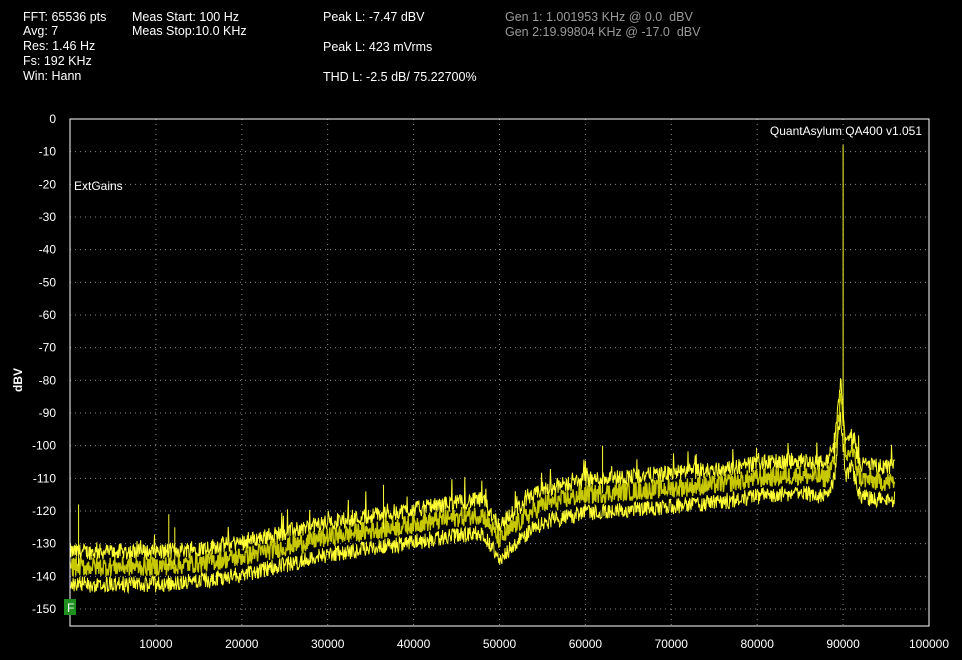  What do you see at coordinates (44, 609) in the screenshot?
I see `y-tick-label: -150` at bounding box center [44, 609].